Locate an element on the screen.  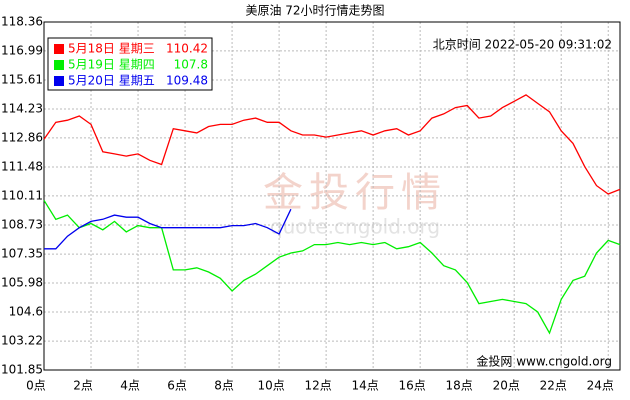
legend-label: 5月19日 星期四 is located at coordinates (111, 65).